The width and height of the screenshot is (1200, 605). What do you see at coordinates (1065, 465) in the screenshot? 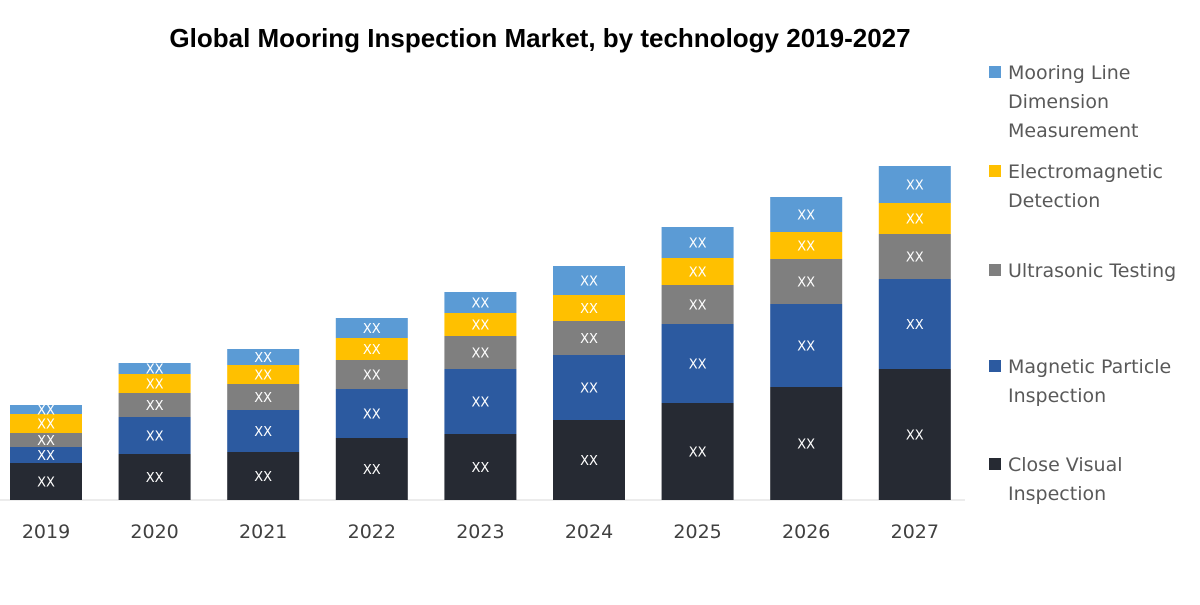
I see `legend-label: Close Visual` at bounding box center [1065, 465].